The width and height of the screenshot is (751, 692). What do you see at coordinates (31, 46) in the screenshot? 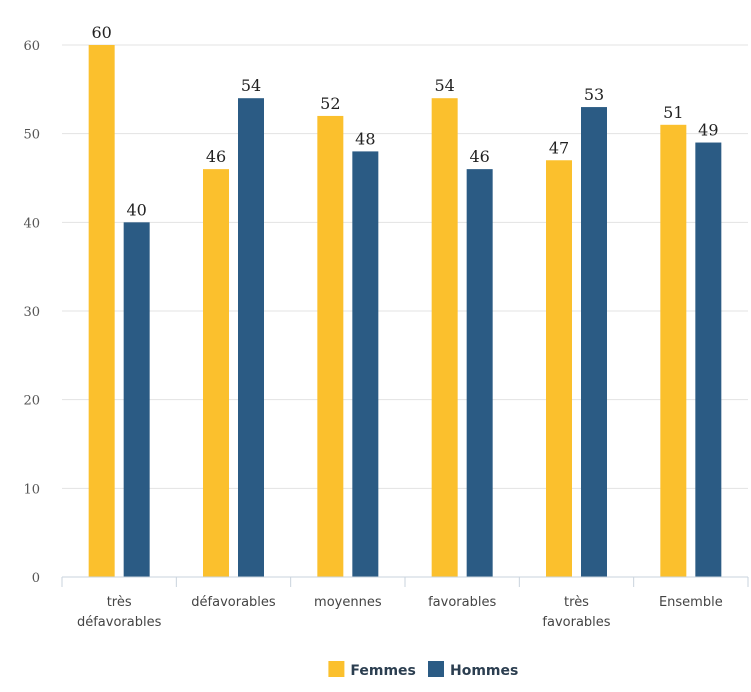
I see `y-tick-label: 60` at bounding box center [31, 46].